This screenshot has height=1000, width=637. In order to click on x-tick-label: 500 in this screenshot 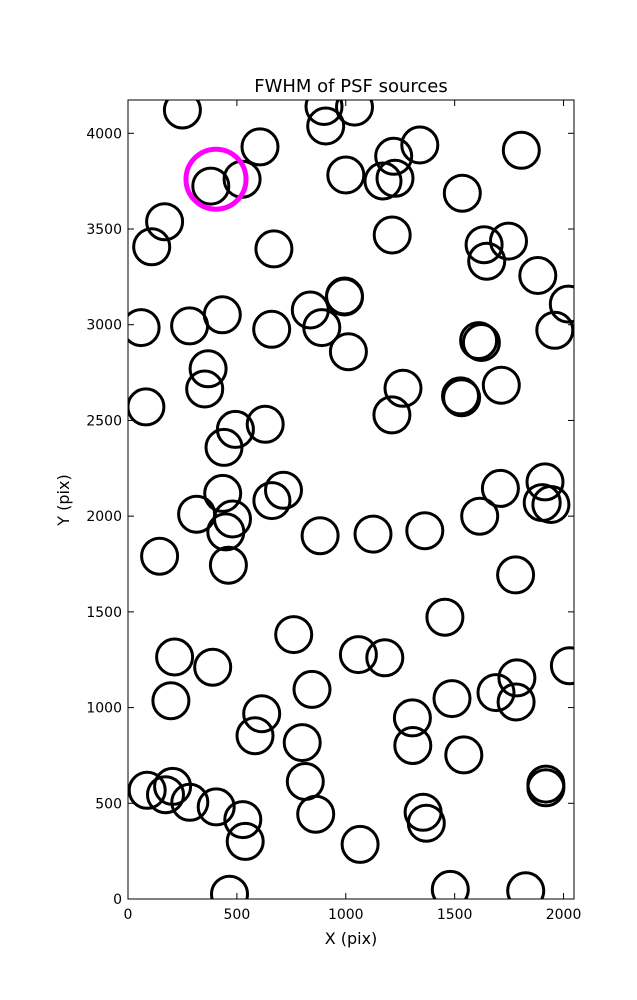, I will do `click(237, 915)`.